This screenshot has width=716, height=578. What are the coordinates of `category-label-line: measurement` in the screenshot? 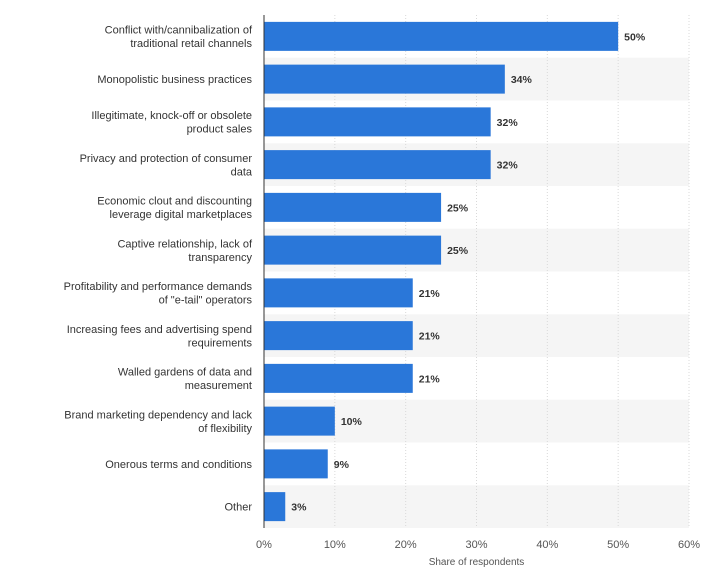 It's located at (218, 386).